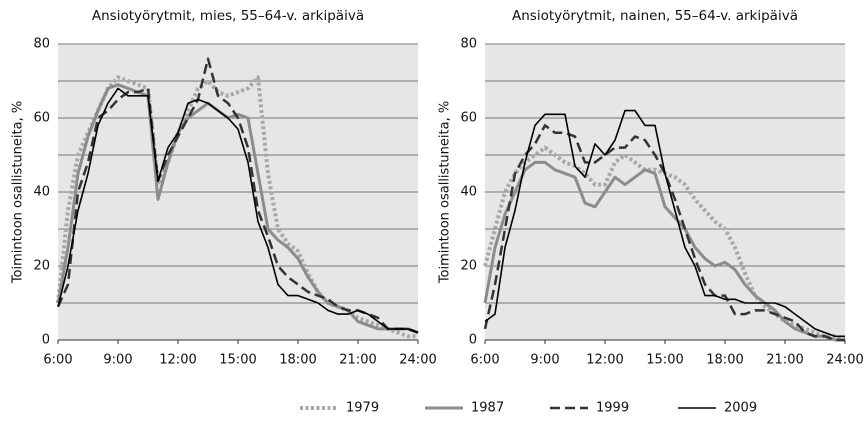 Image resolution: width=867 pixels, height=428 pixels. What do you see at coordinates (487, 408) in the screenshot?
I see `legend-label: 1987` at bounding box center [487, 408].